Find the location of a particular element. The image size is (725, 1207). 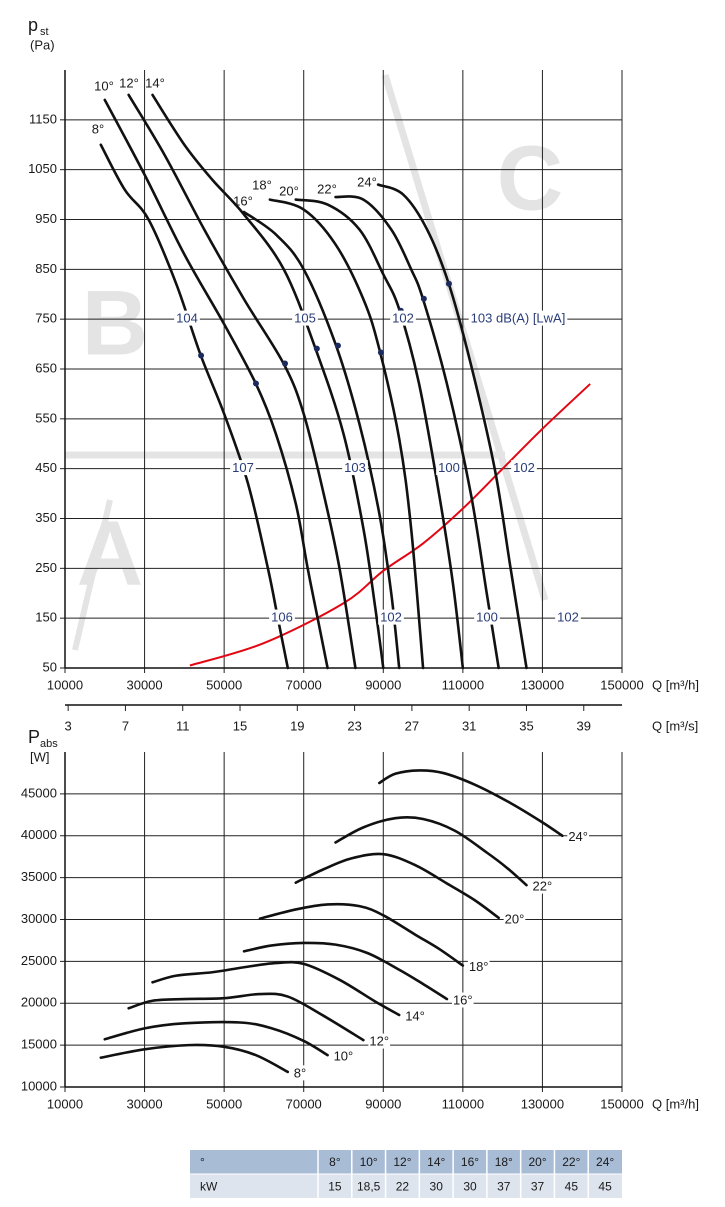

x-tick-label: 130000 is located at coordinates (542, 1103).